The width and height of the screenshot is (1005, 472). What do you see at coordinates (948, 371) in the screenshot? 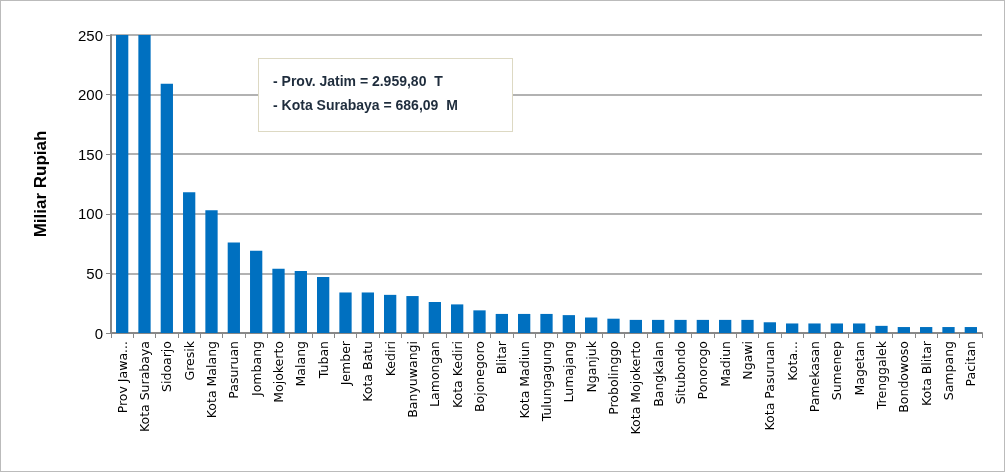
I see `x-tick-label: Sampang` at bounding box center [948, 371].